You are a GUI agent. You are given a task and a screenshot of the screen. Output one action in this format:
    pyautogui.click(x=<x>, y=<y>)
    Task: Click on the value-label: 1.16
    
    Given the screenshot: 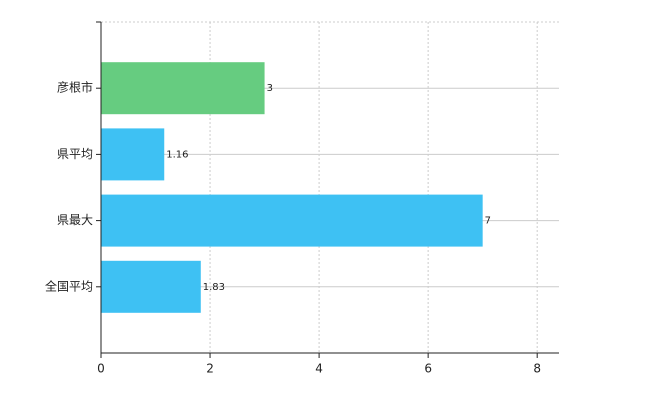 What is the action you would take?
    pyautogui.click(x=177, y=154)
    